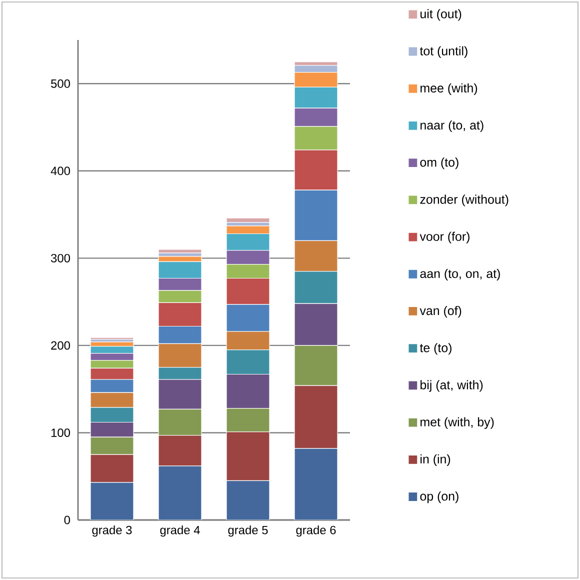  I want to click on legend-label: mee (with), so click(449, 89).